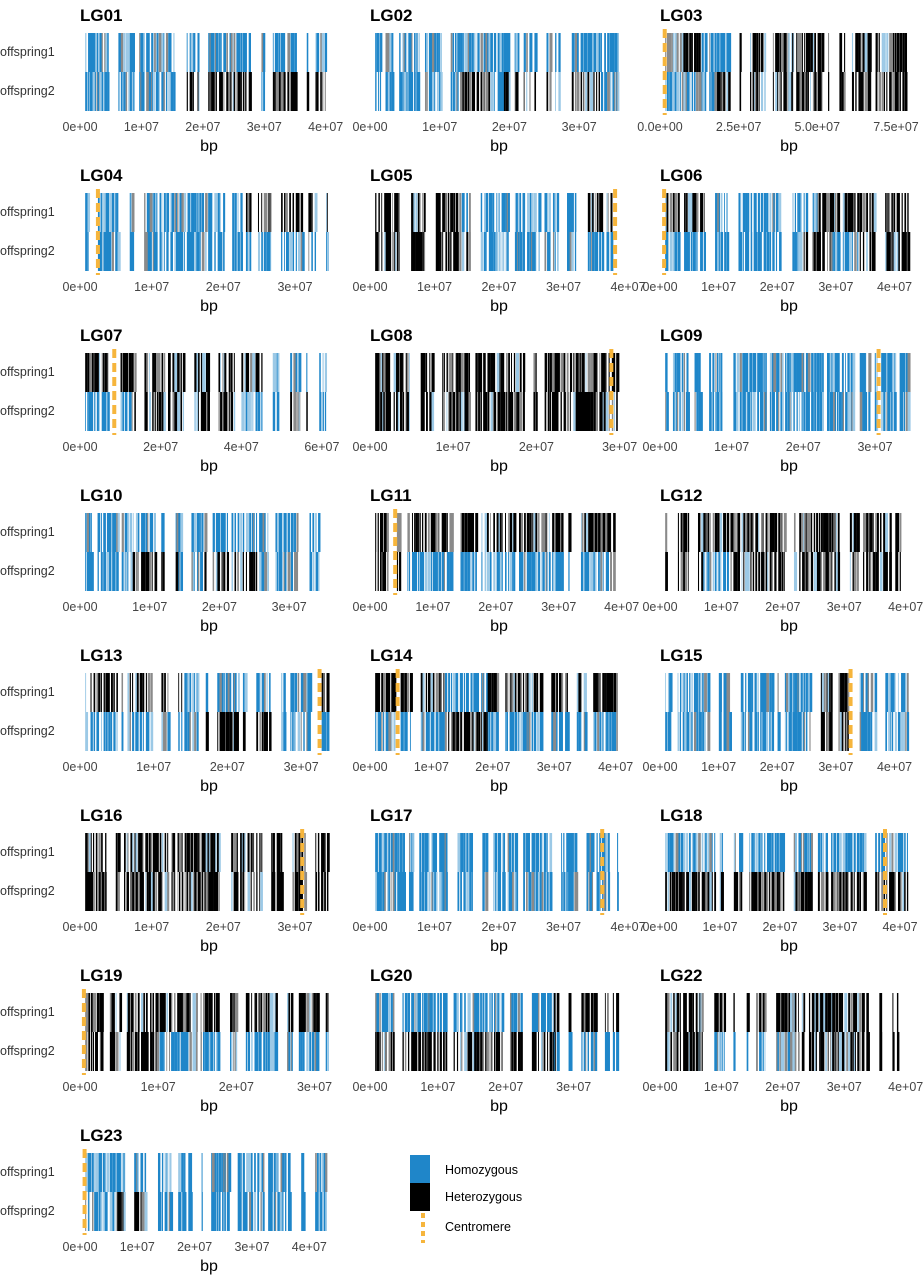 The image size is (924, 1280). I want to click on x-tick-label: 0e+00, so click(369, 127).